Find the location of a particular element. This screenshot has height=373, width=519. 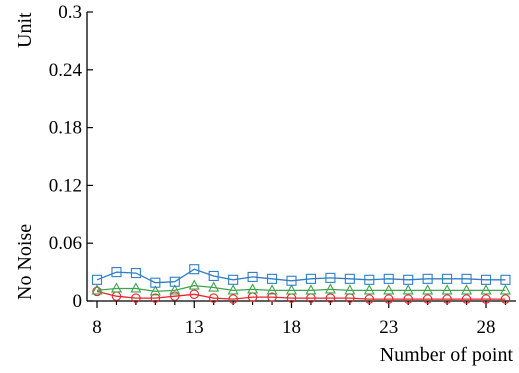

y-tick-label: 0 is located at coordinates (78, 301).